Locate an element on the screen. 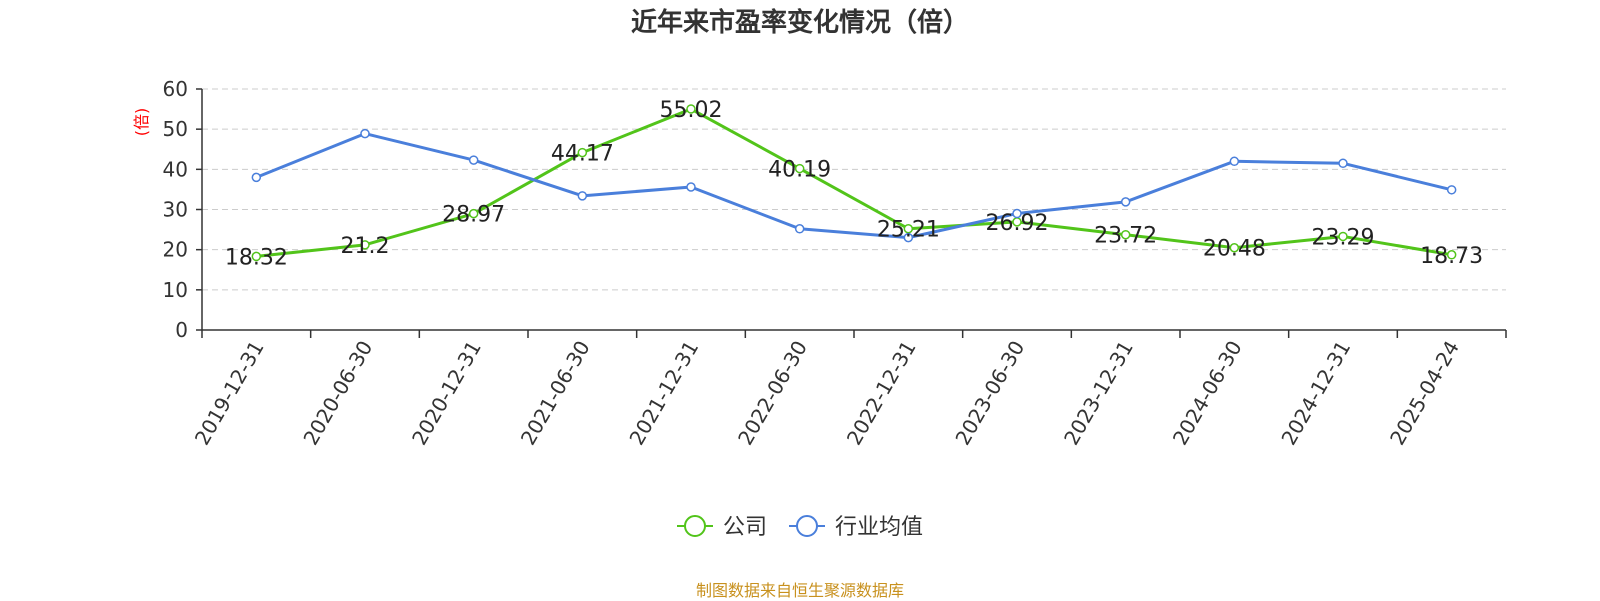  source-note: 制图数据来自恒生聚源数据库 is located at coordinates (799, 590).